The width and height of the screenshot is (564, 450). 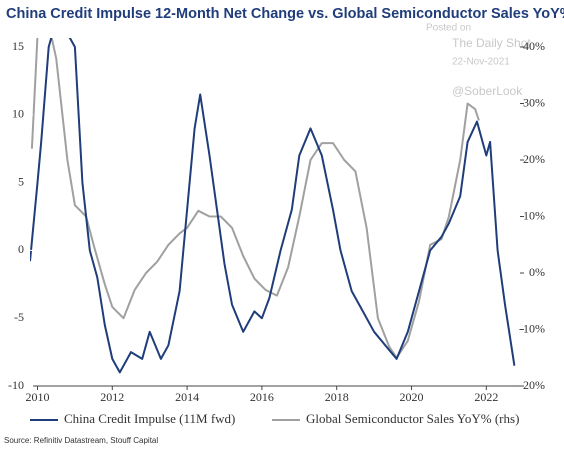 What do you see at coordinates (149, 418) in the screenshot?
I see `legend-label: China Credit Impulse (11M fwd)` at bounding box center [149, 418].